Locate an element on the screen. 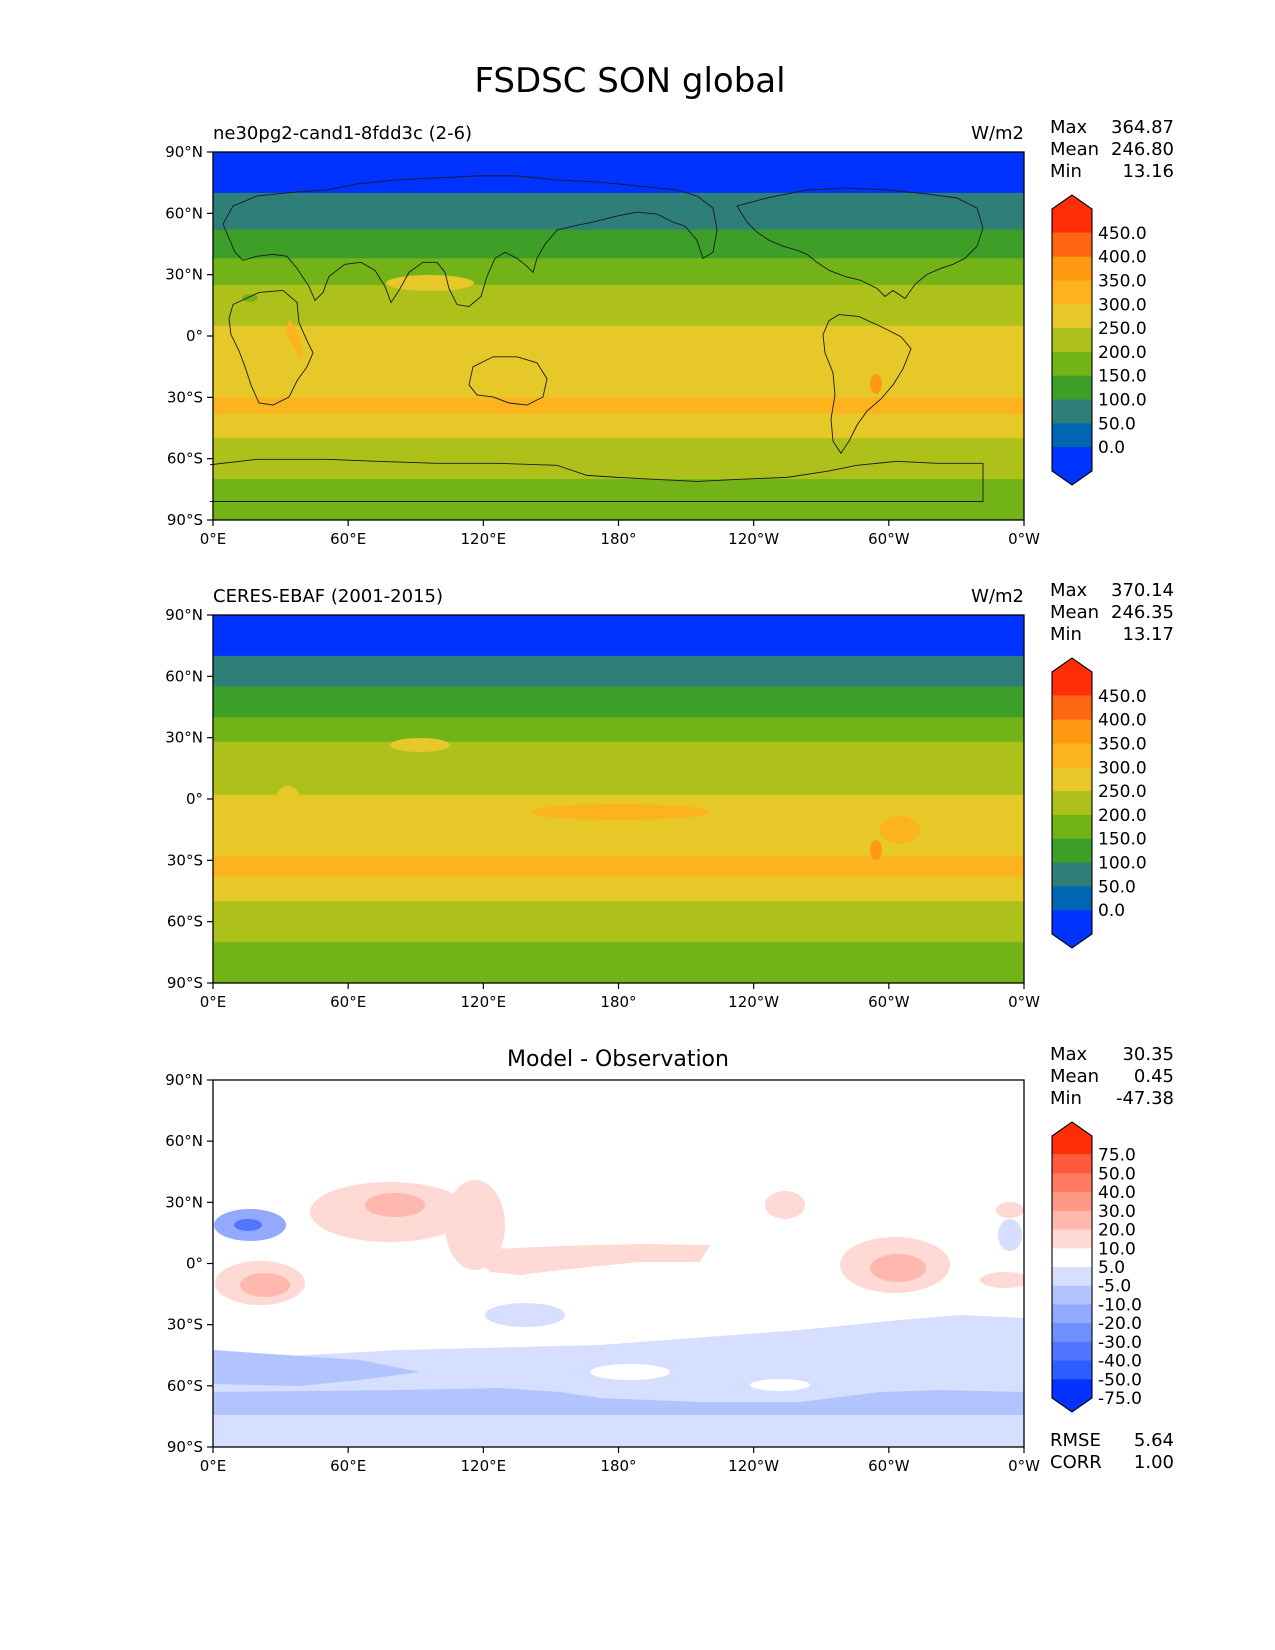  panel-center-title-diff: Model - Observation is located at coordinates (618, 1059).